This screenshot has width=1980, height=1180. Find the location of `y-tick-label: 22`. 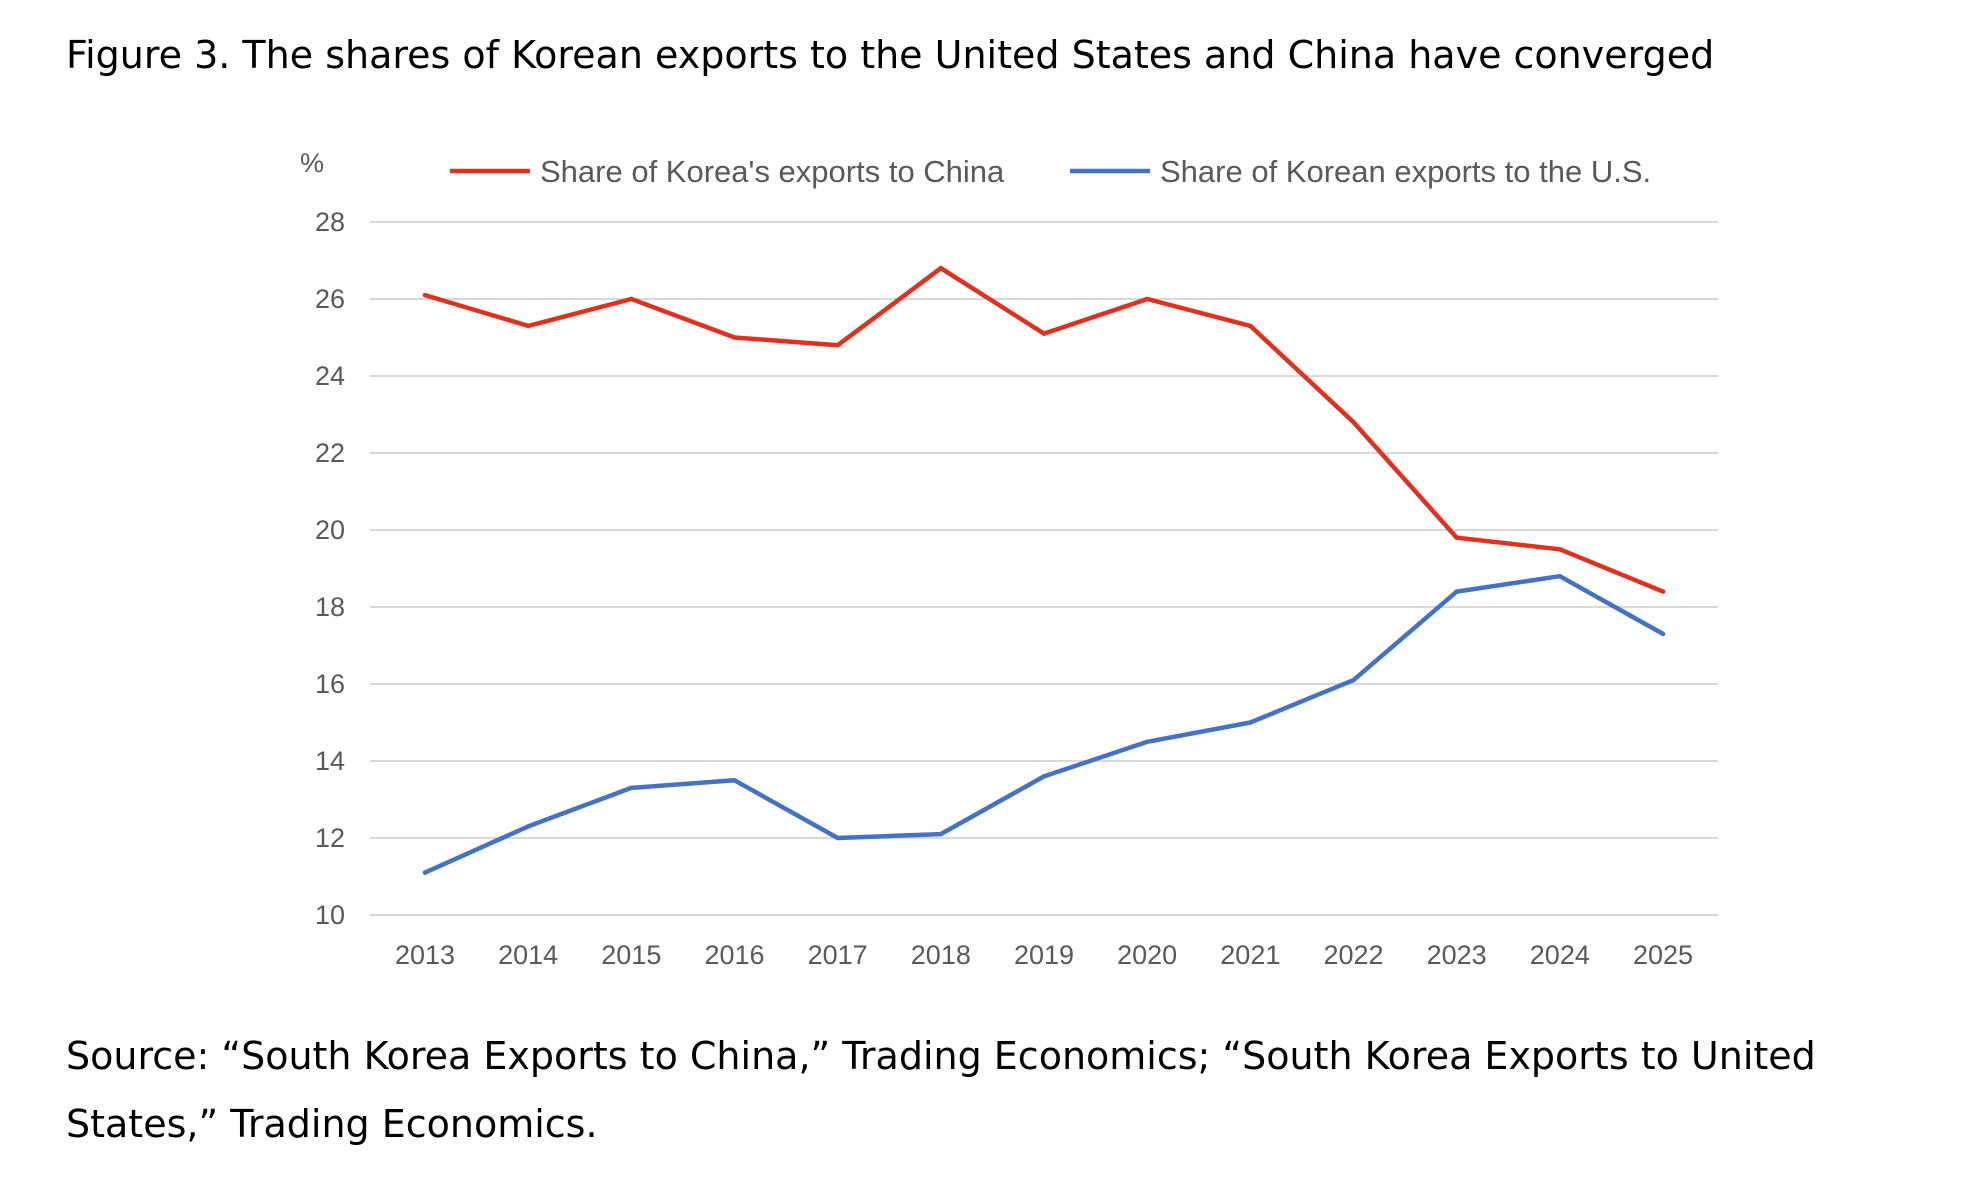

y-tick-label: 22 is located at coordinates (330, 453).